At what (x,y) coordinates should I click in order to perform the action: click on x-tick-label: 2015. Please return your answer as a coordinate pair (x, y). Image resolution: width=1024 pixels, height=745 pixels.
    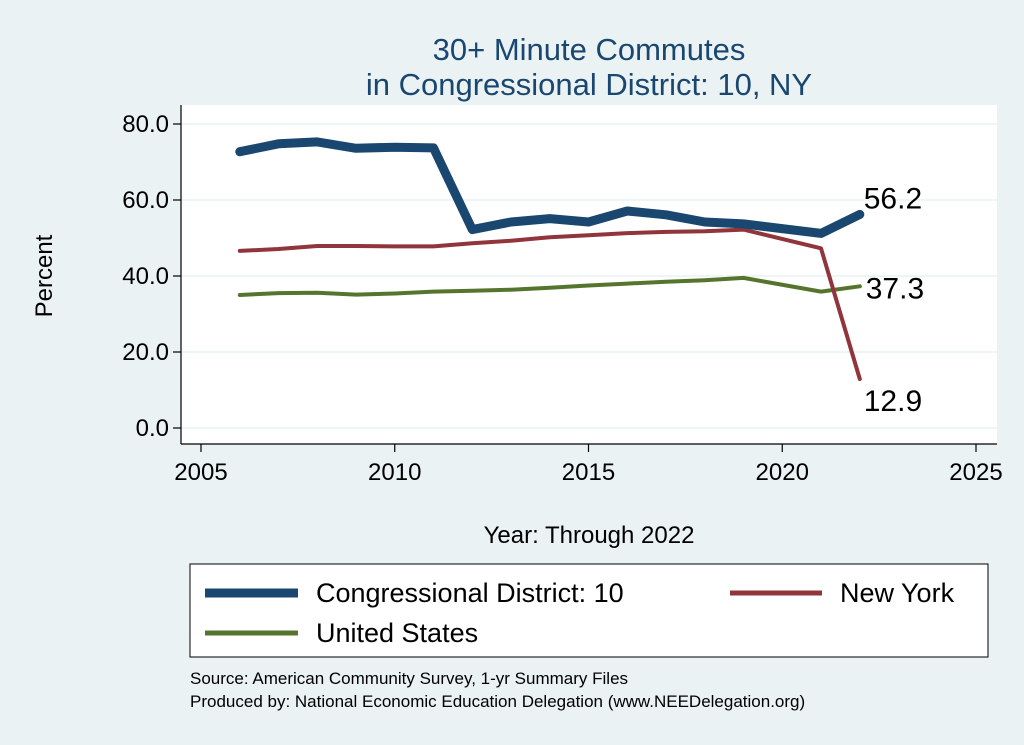
    Looking at the image, I should click on (588, 472).